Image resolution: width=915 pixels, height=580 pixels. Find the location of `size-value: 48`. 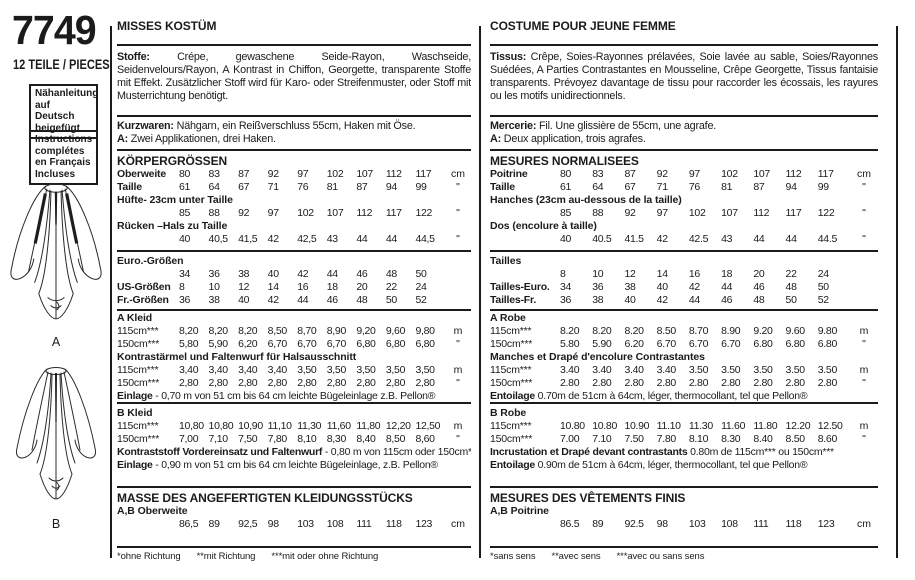

size-value: 48 is located at coordinates (391, 274).